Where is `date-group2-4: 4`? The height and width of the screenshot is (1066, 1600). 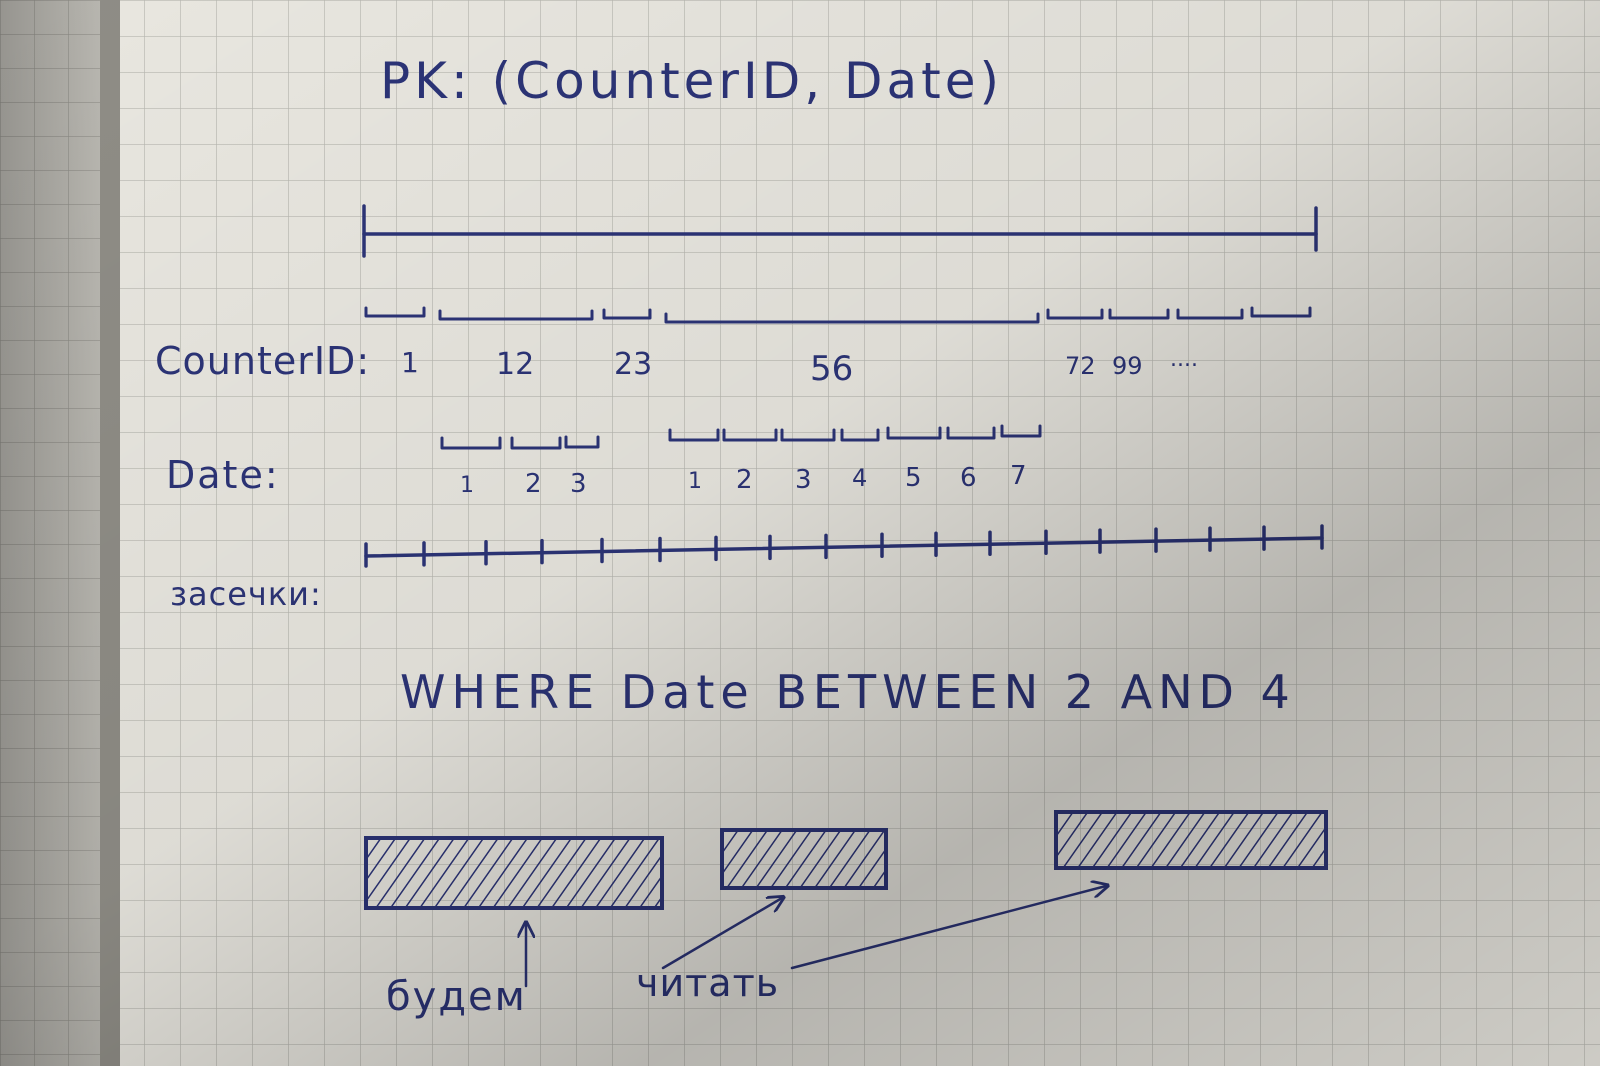
date-group2-4: 4 is located at coordinates (859, 478).